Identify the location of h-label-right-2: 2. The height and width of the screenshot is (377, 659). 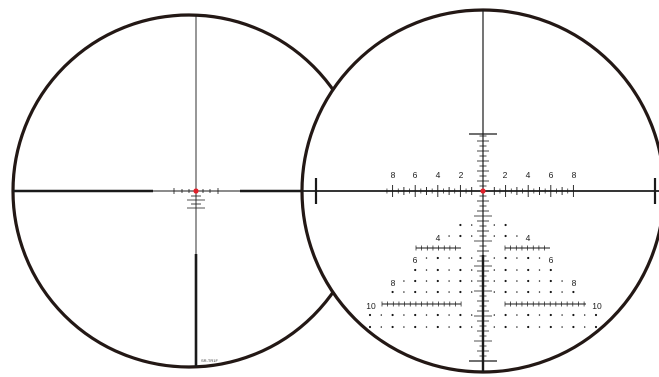
(505, 175).